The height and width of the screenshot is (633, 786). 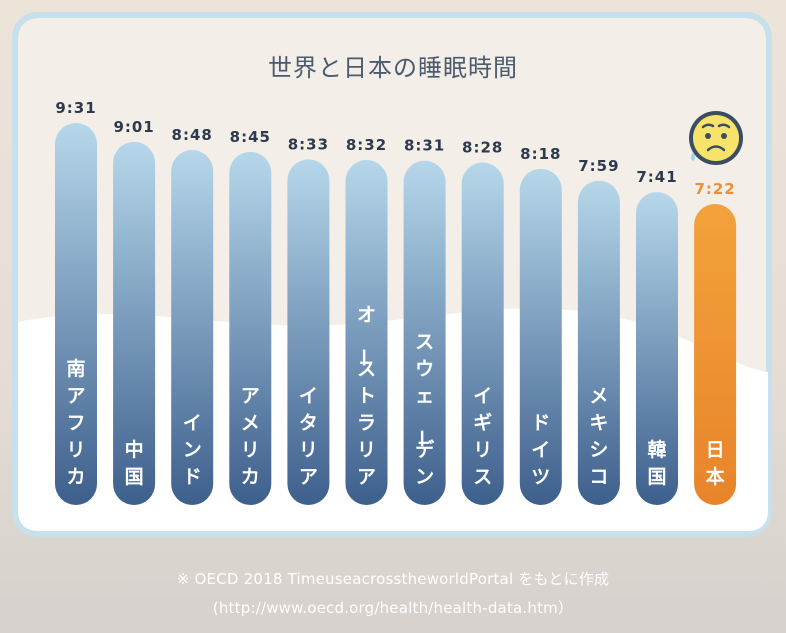 What do you see at coordinates (598, 166) in the screenshot?
I see `value-label: 7:59` at bounding box center [598, 166].